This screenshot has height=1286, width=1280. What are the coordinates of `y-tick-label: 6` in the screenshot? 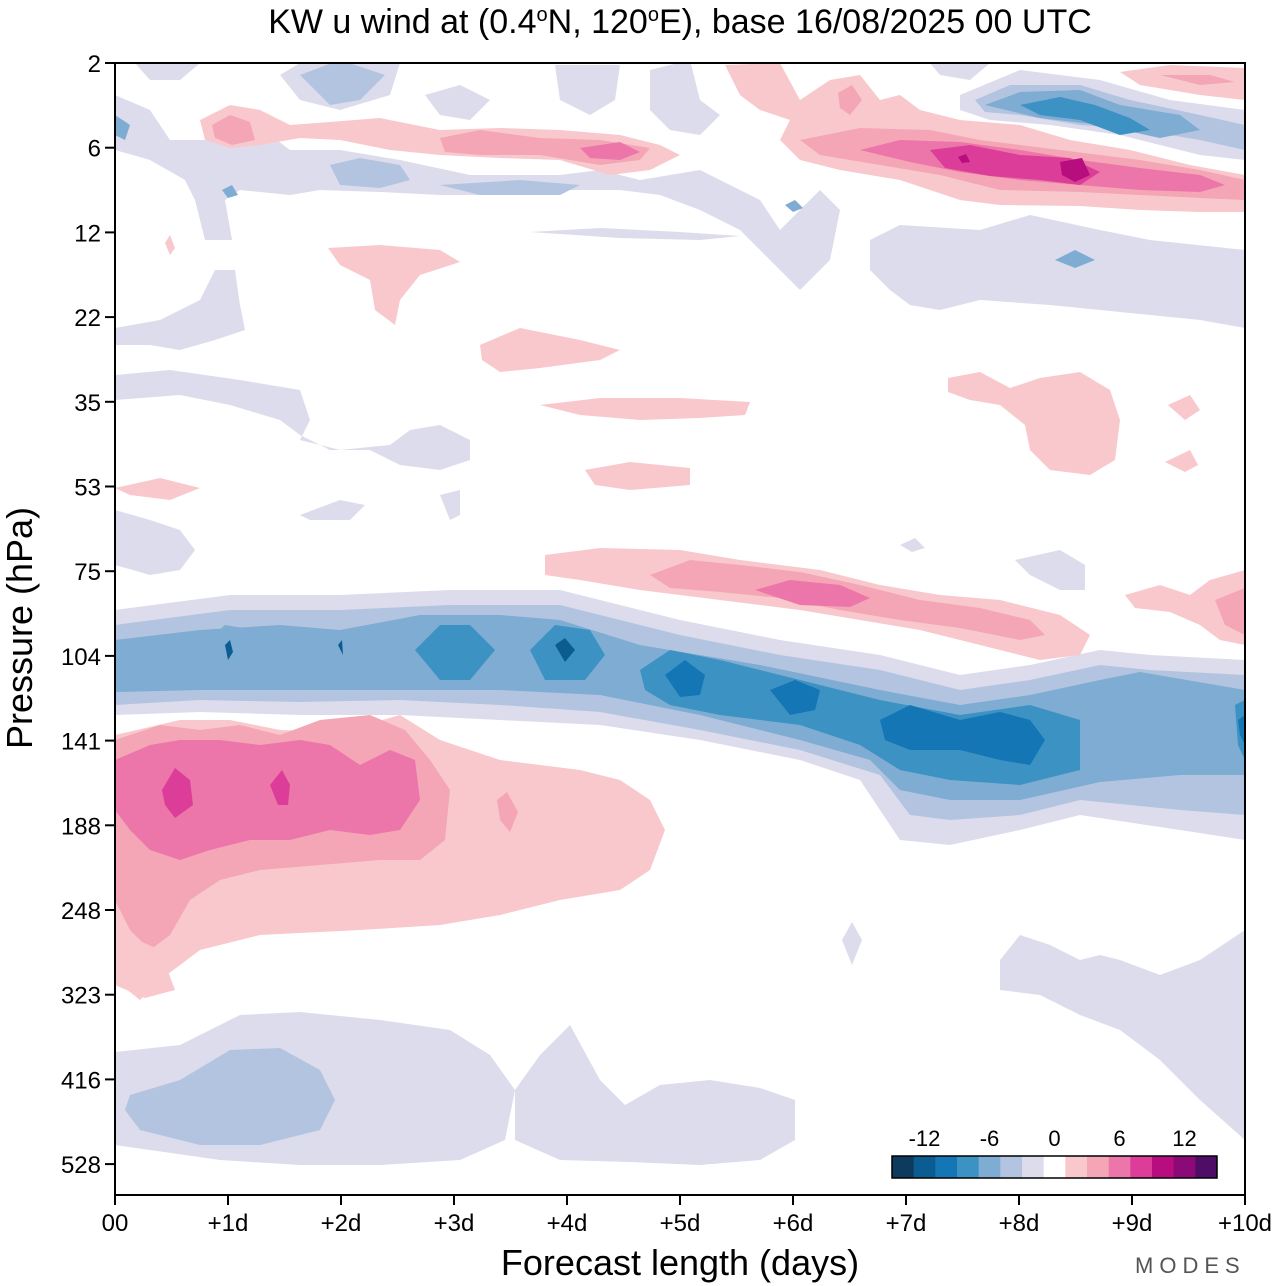 It's located at (94, 149).